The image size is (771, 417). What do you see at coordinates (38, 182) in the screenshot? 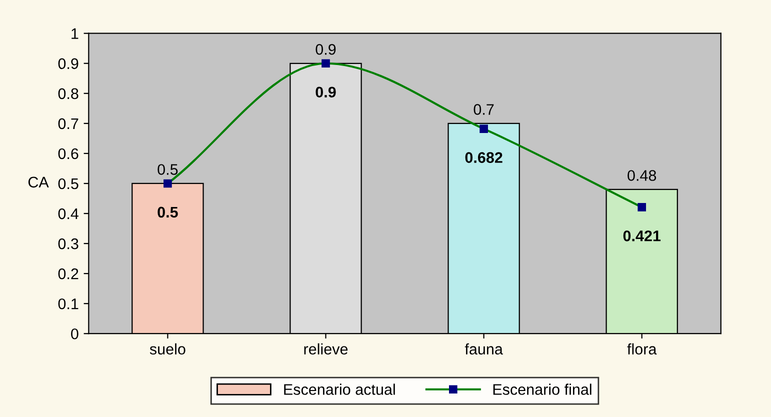
I see `y-axis-title: CA` at bounding box center [38, 182].